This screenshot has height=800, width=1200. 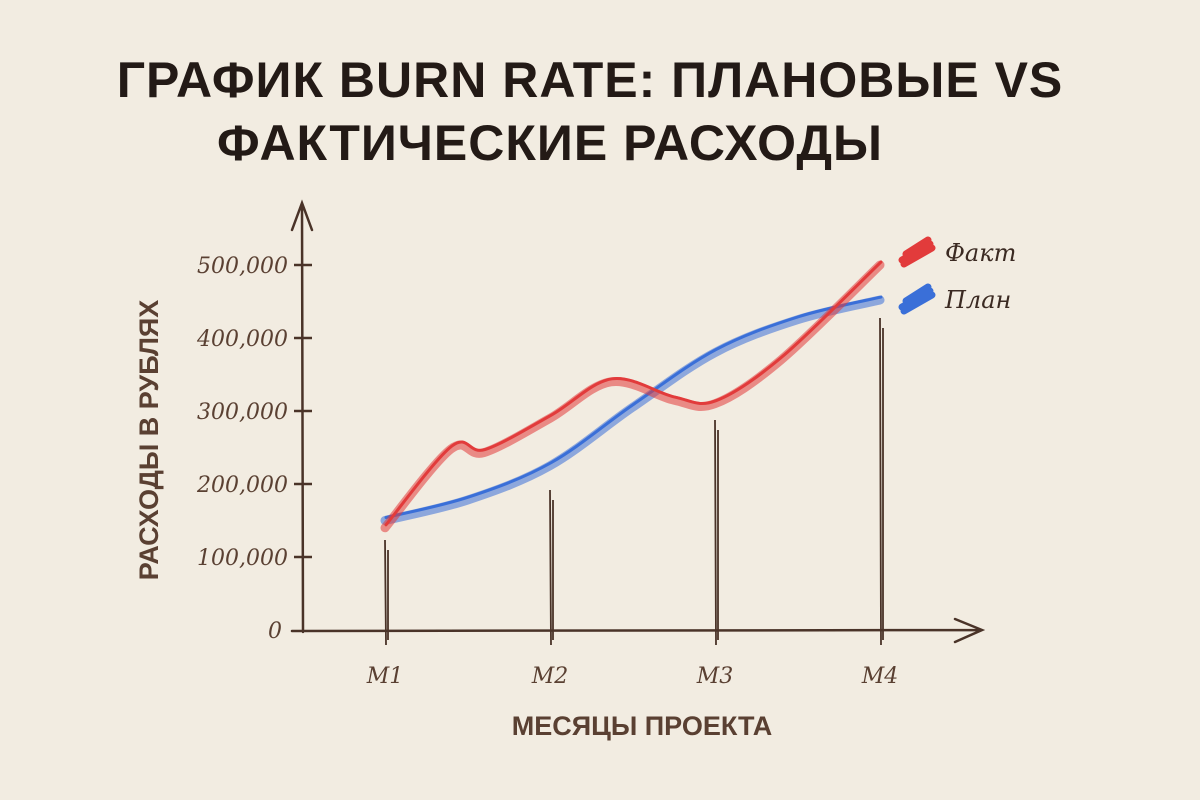 I want to click on x-axis-label: МЕСЯЦЫ ПРОЕКТА, so click(x=642, y=726).